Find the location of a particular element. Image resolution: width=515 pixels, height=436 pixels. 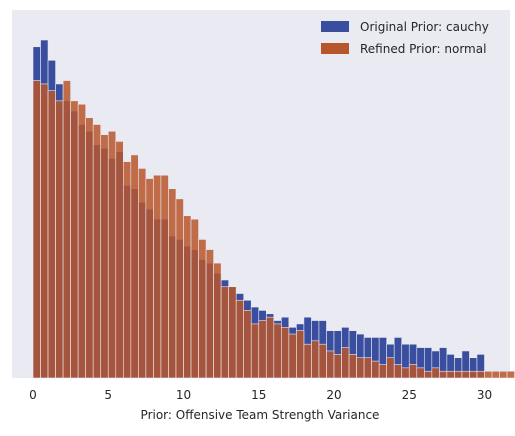

x-tick-label: 15 is located at coordinates (258, 395).